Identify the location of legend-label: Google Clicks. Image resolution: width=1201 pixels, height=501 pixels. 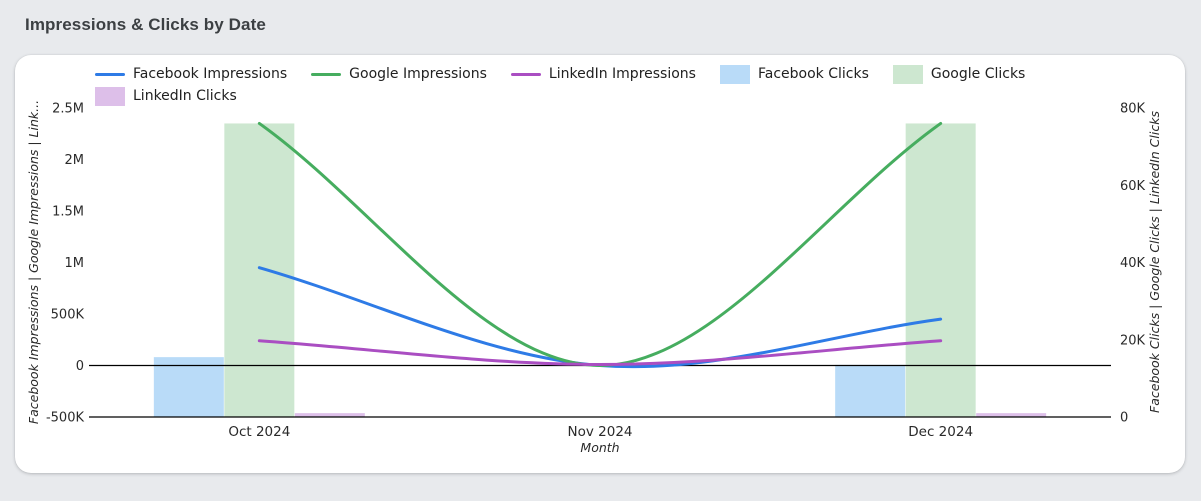
(978, 74).